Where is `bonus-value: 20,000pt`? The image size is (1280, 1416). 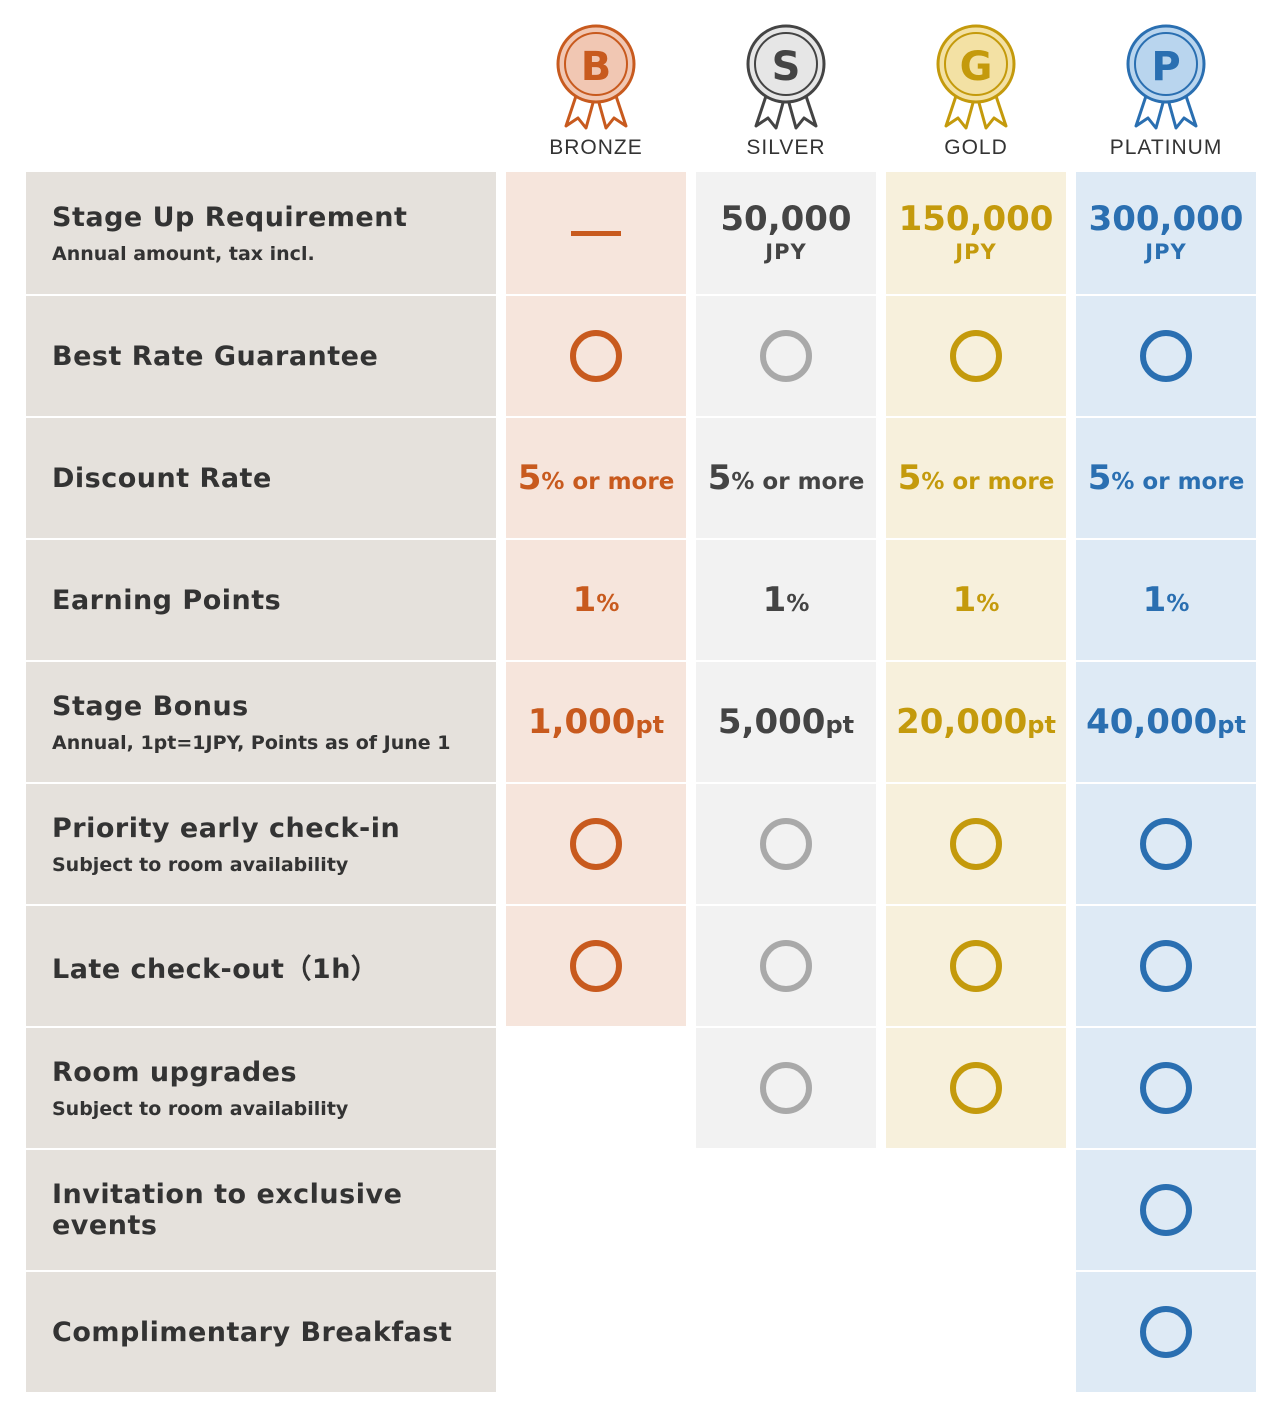 bonus-value: 20,000pt is located at coordinates (976, 722).